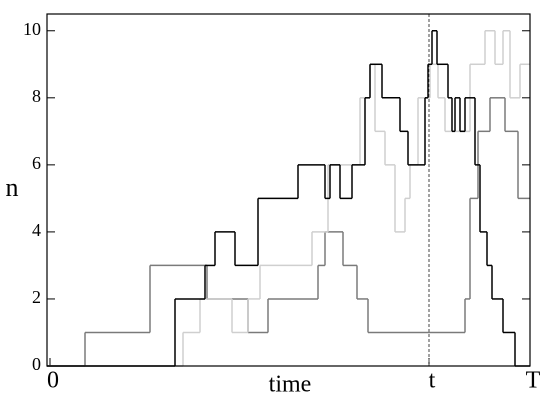 This screenshot has height=415, width=554. I want to click on y-tick-label: 8, so click(36, 96).